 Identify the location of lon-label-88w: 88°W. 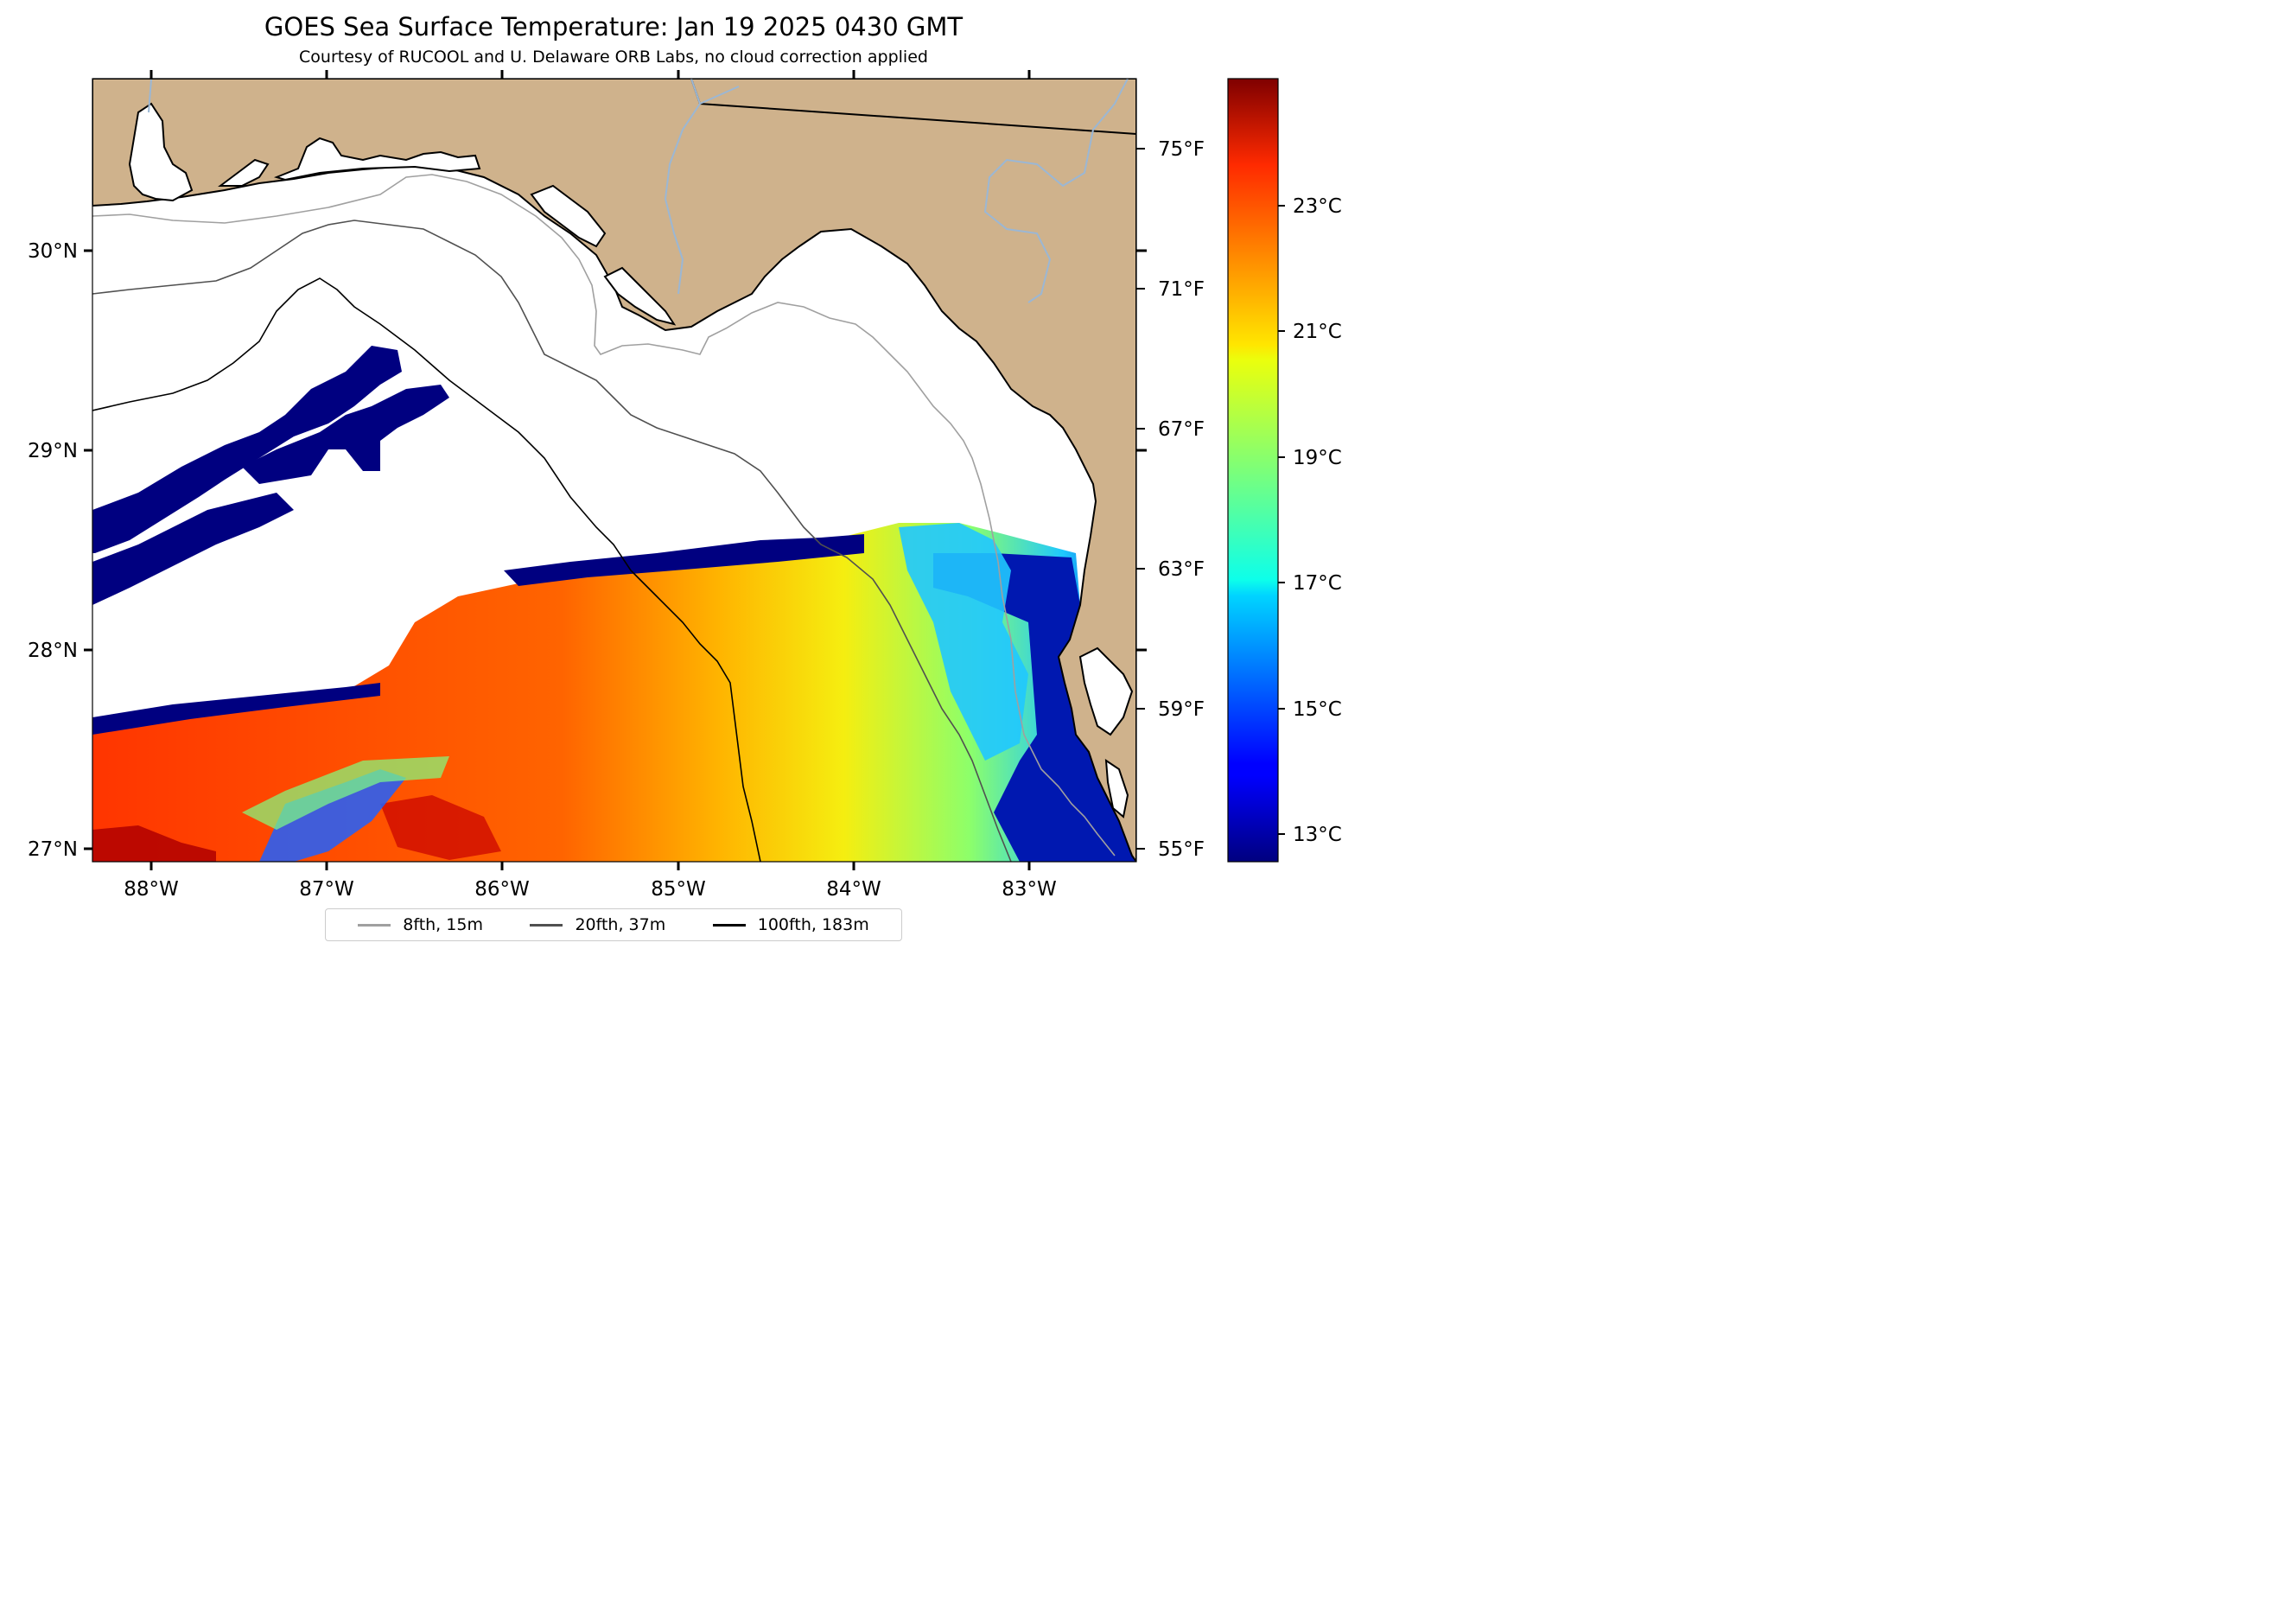
(151, 889).